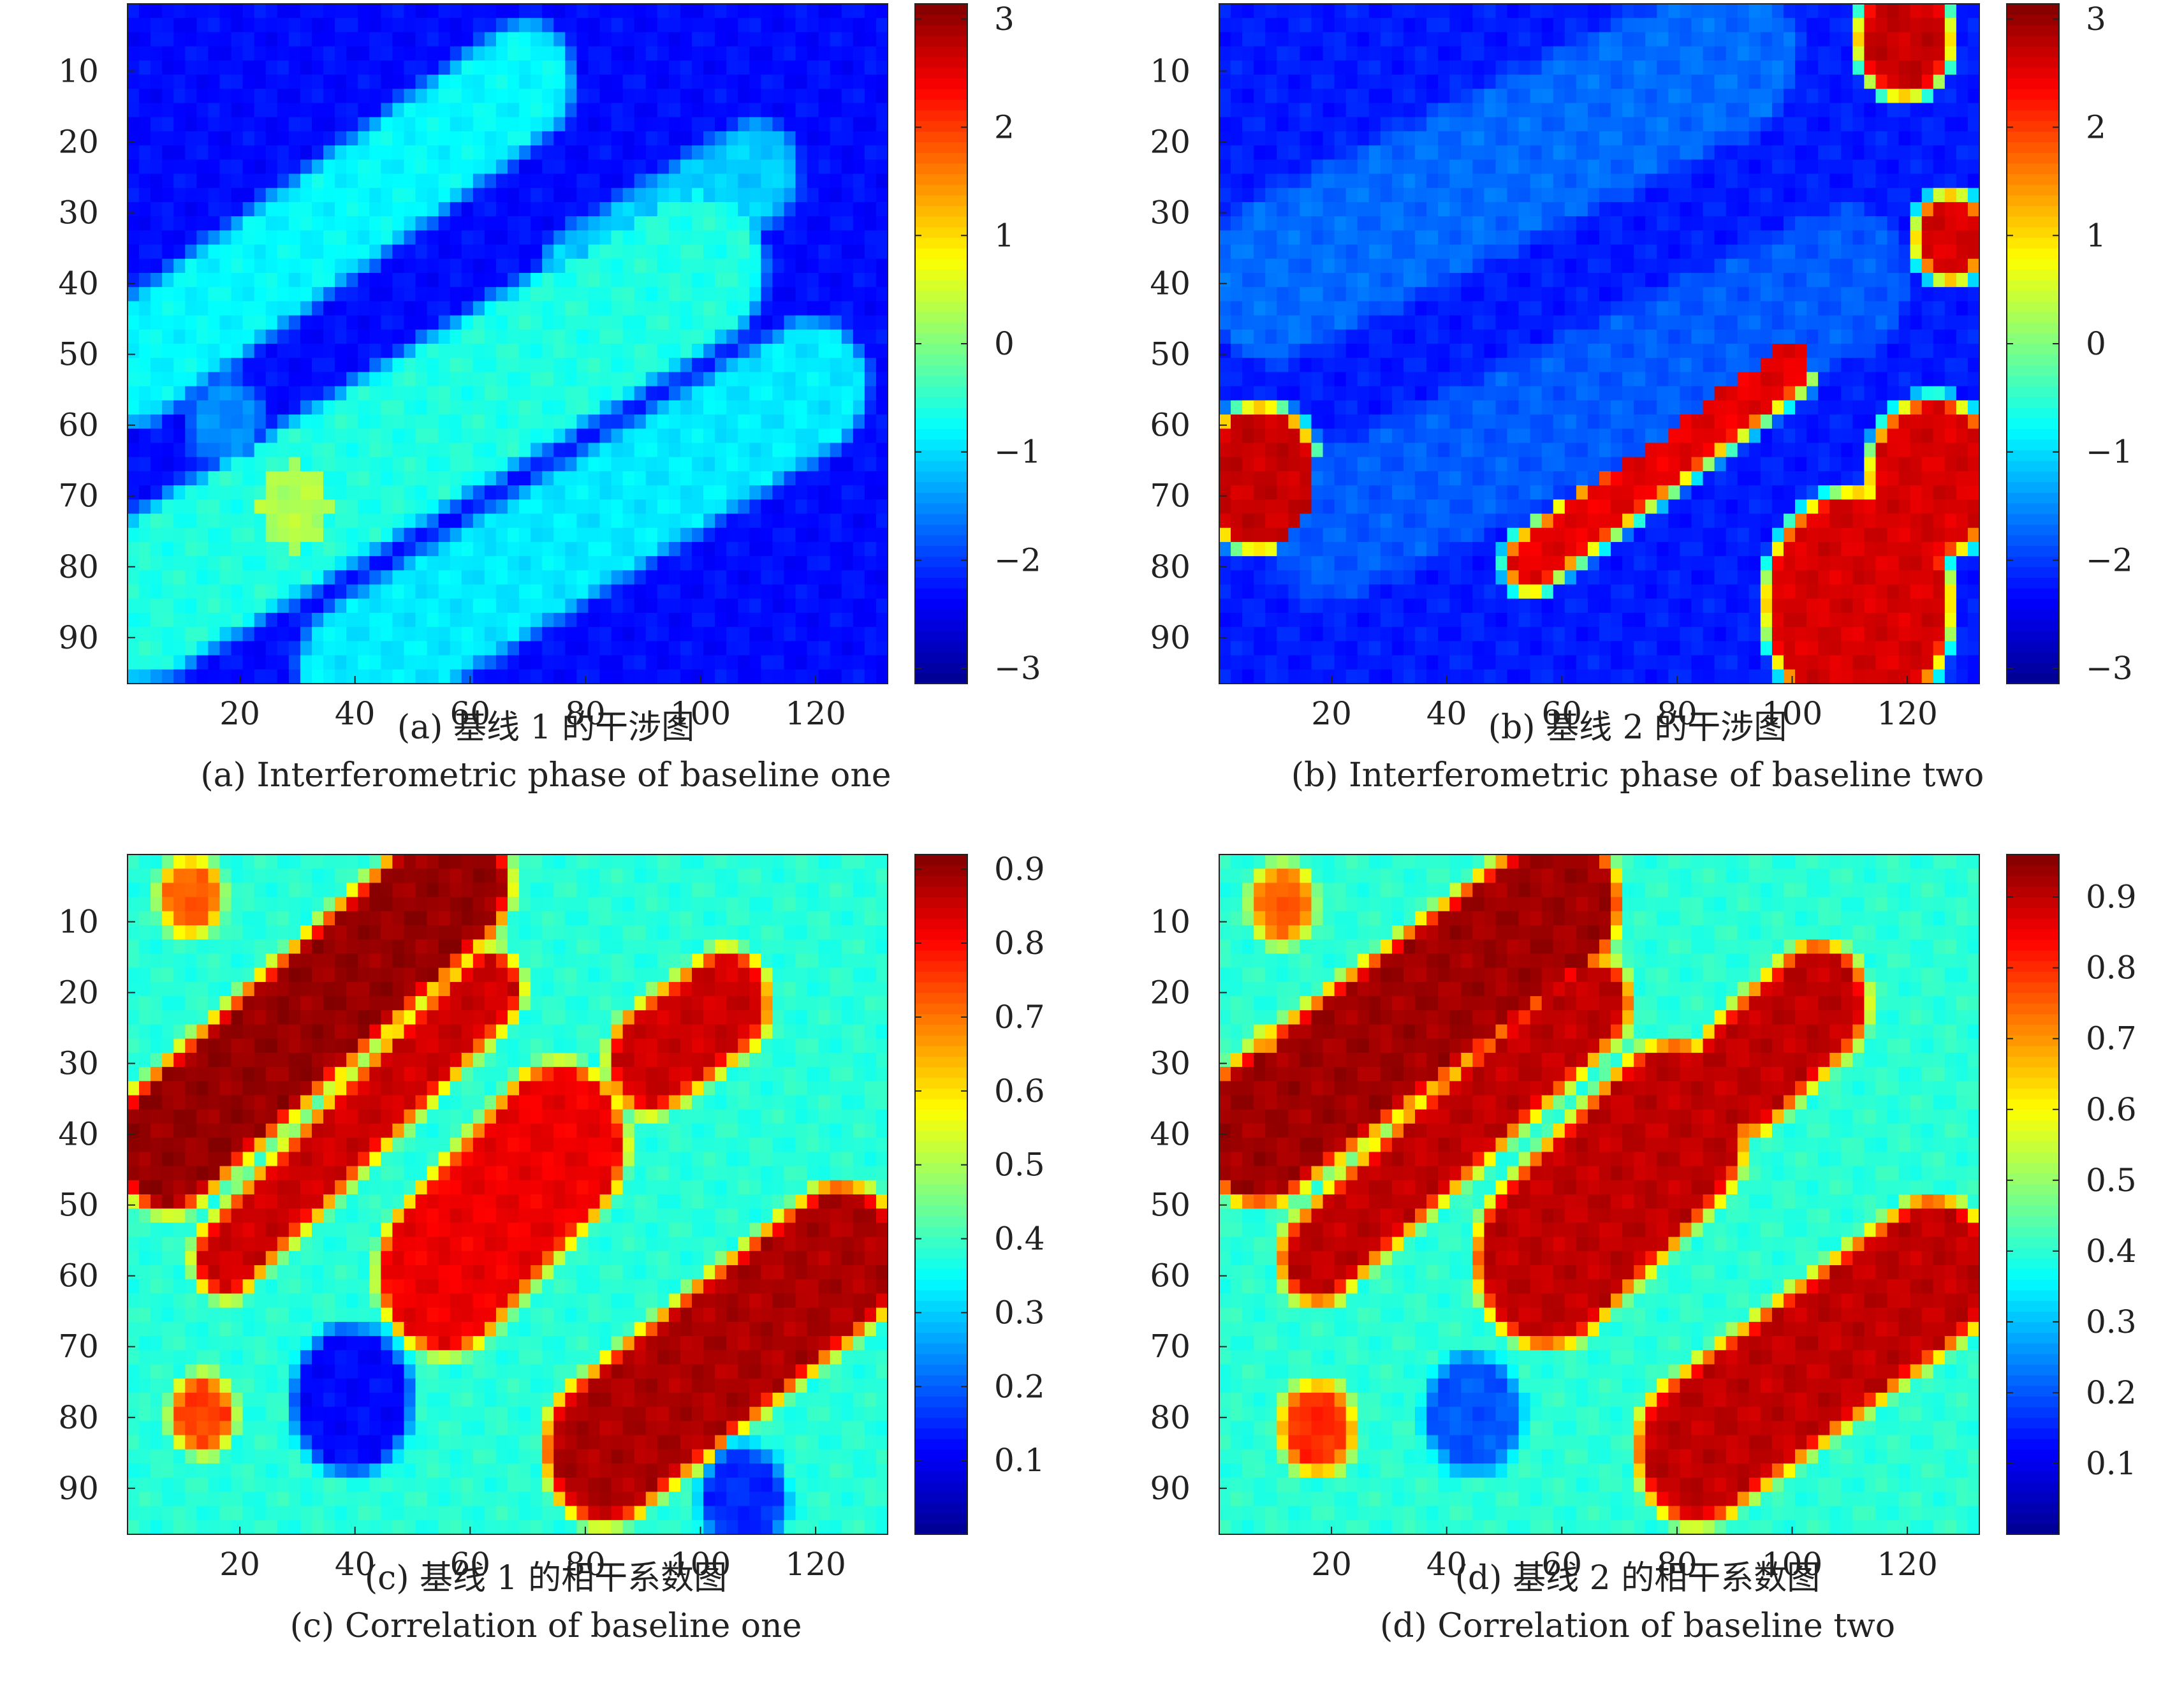  What do you see at coordinates (78, 566) in the screenshot?
I see `y-tick-label: 80` at bounding box center [78, 566].